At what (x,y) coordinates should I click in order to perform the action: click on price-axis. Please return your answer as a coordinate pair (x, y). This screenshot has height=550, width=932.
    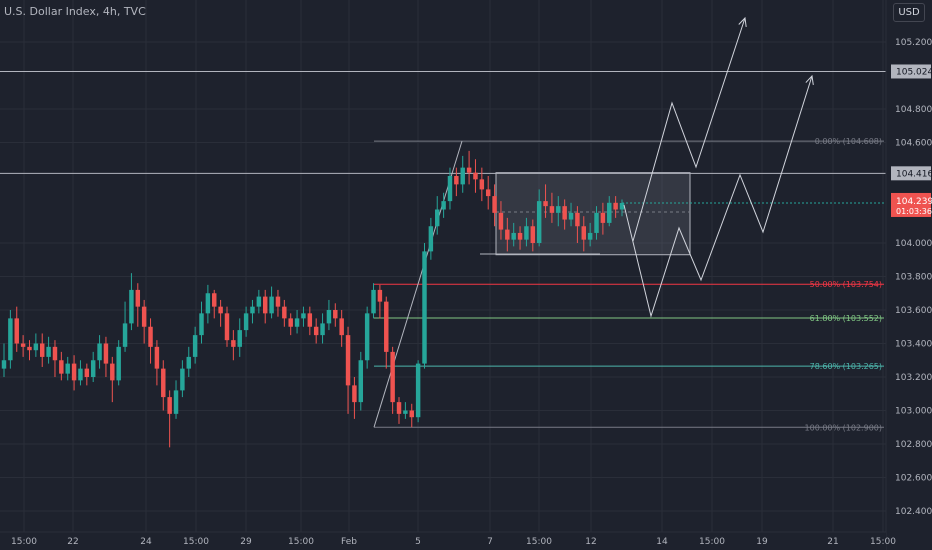
    Looking at the image, I should click on (909, 275).